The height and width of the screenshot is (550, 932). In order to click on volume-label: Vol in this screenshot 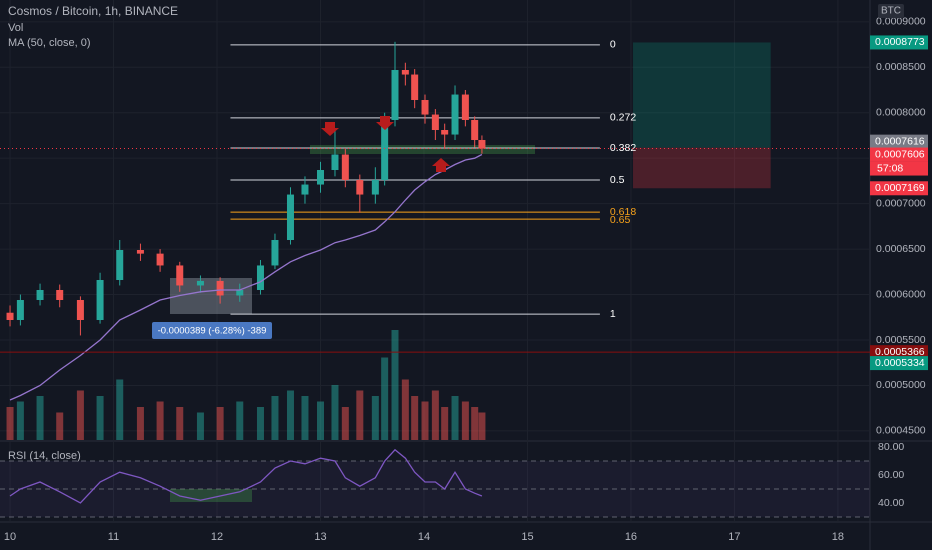, I will do `click(15, 28)`.